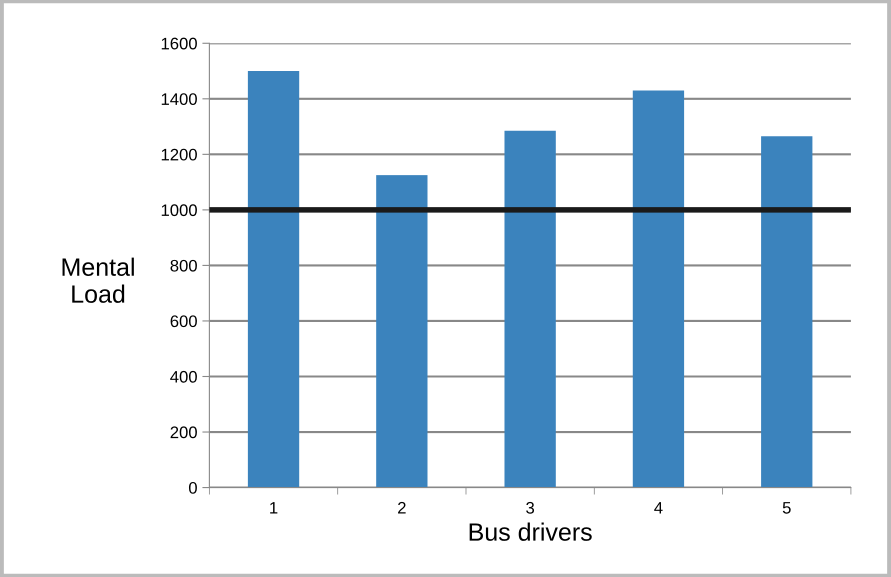 The height and width of the screenshot is (577, 891). I want to click on x-axis-title: Bus drivers, so click(531, 531).